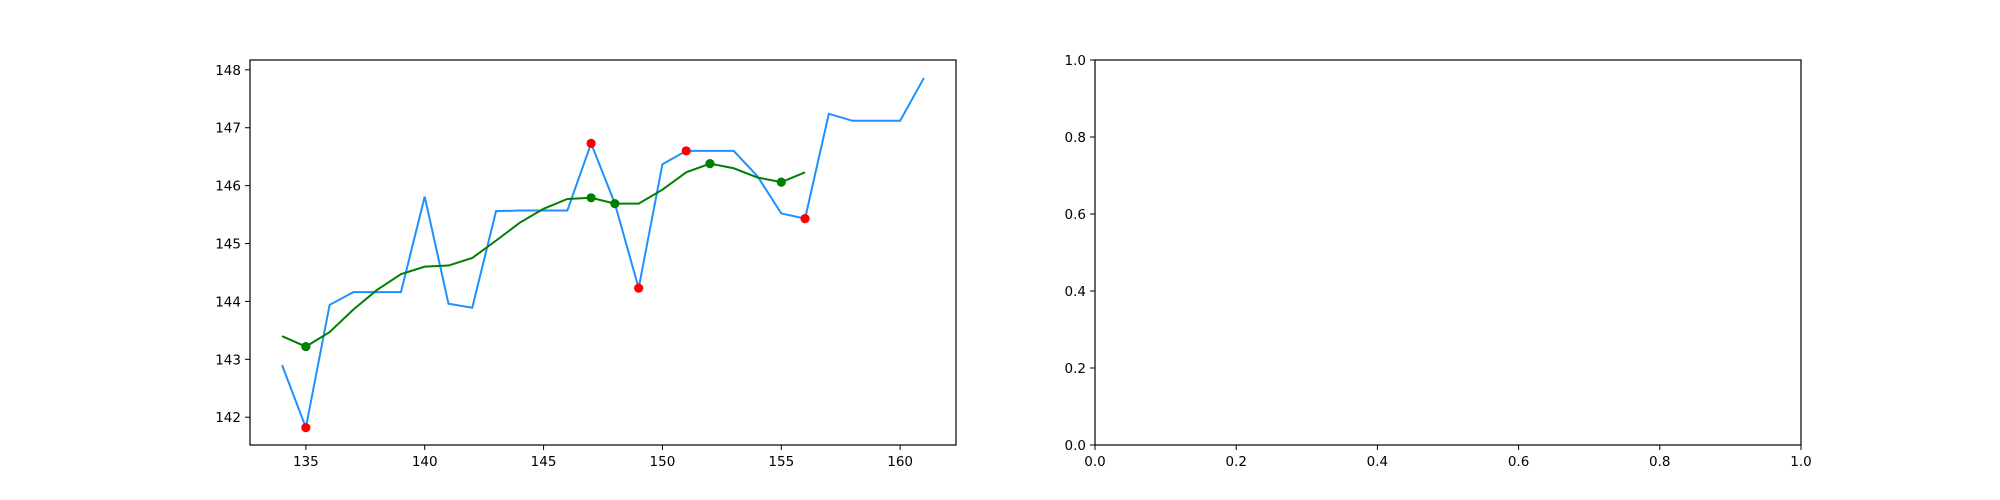 The image size is (2000, 500). I want to click on left-y-tick-label: 143, so click(228, 360).